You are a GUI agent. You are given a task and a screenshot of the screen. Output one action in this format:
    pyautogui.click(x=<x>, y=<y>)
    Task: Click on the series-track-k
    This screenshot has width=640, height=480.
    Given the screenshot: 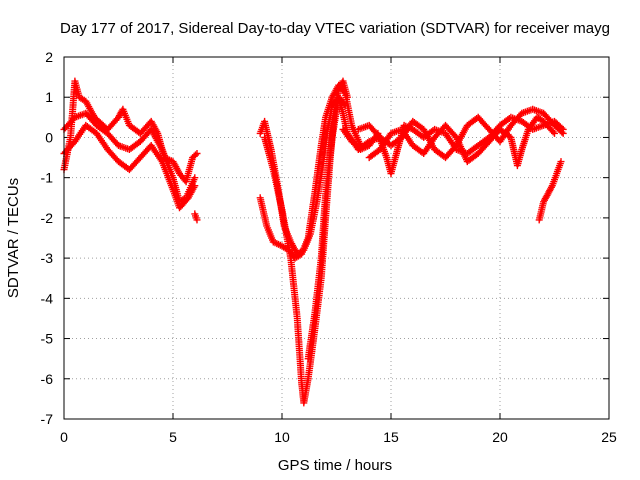 What is the action you would take?
    pyautogui.click(x=461, y=141)
    